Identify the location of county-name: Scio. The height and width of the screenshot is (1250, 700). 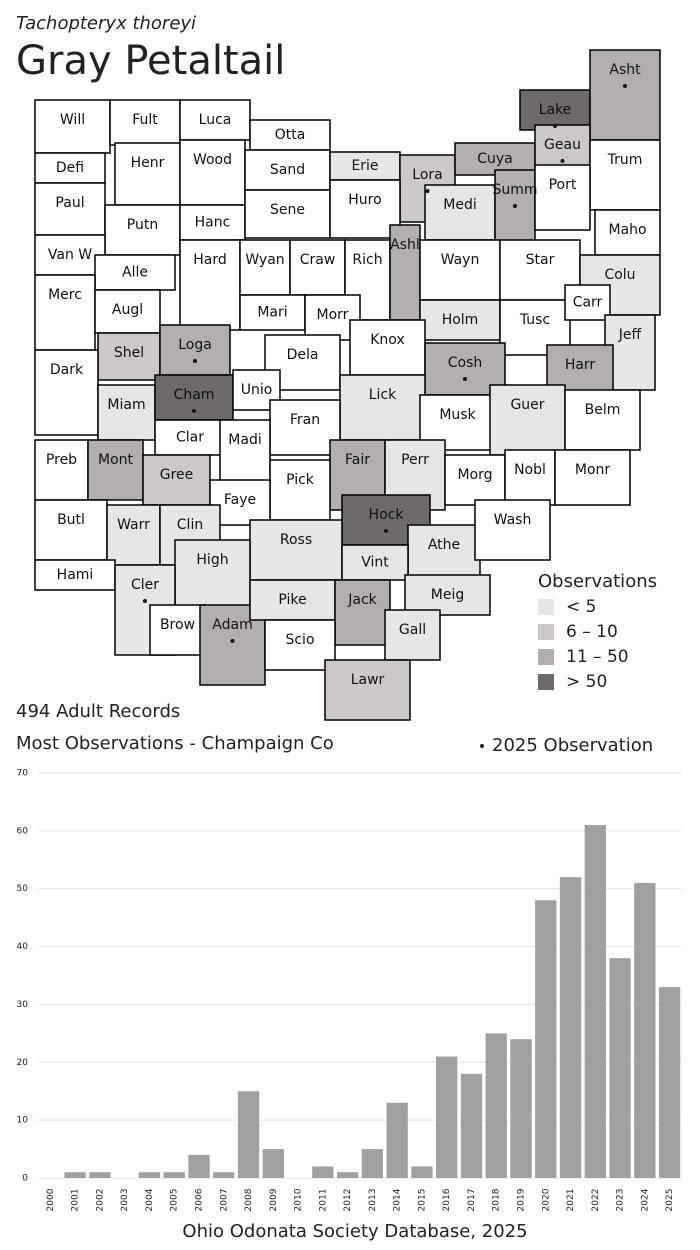
(299, 640).